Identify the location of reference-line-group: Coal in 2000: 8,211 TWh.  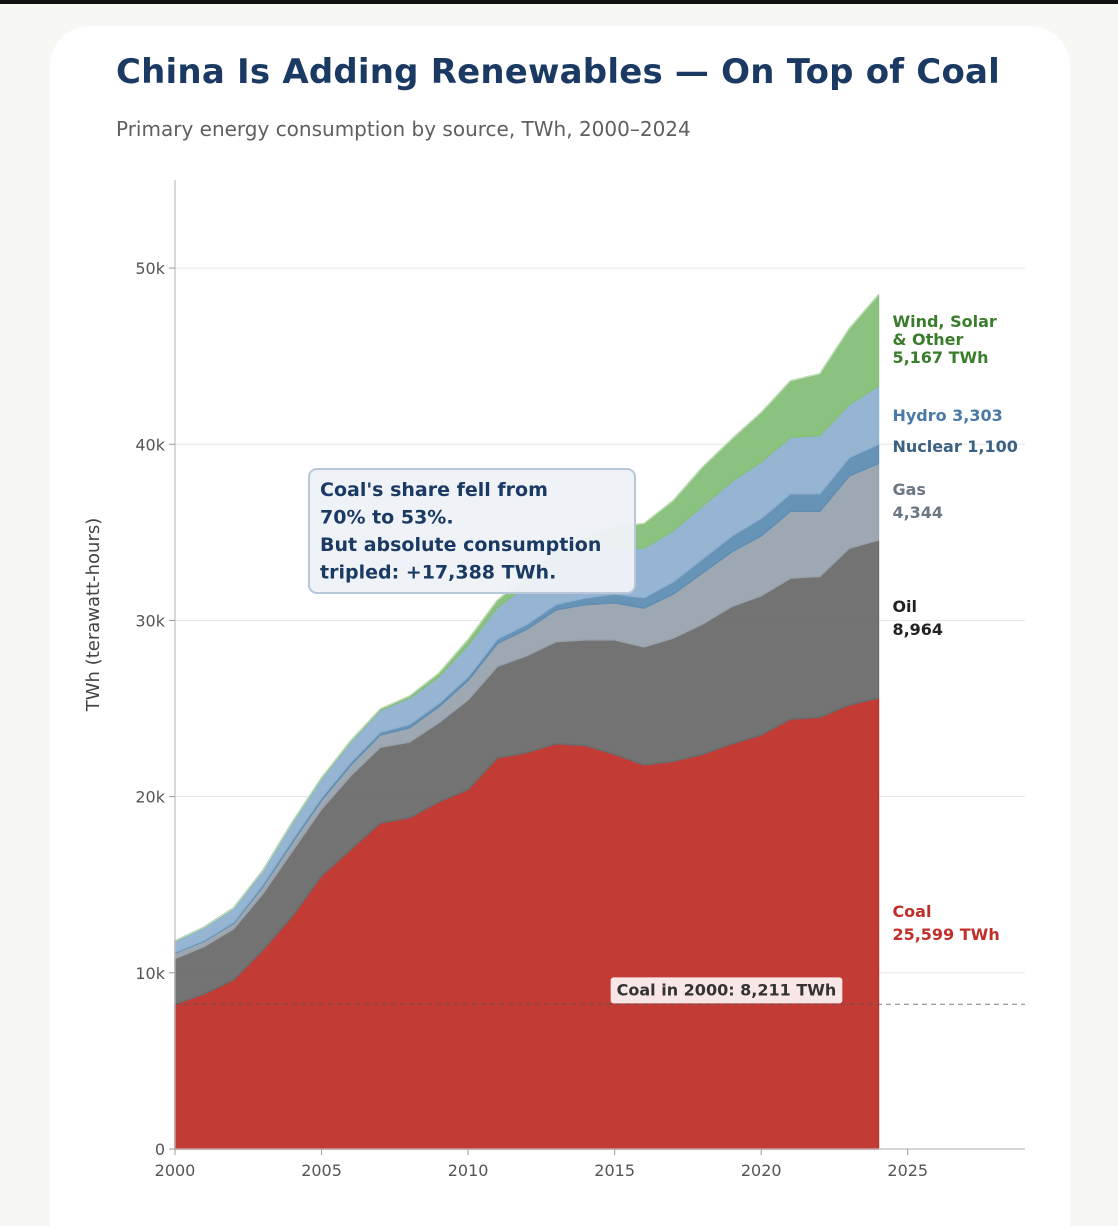
(600, 991).